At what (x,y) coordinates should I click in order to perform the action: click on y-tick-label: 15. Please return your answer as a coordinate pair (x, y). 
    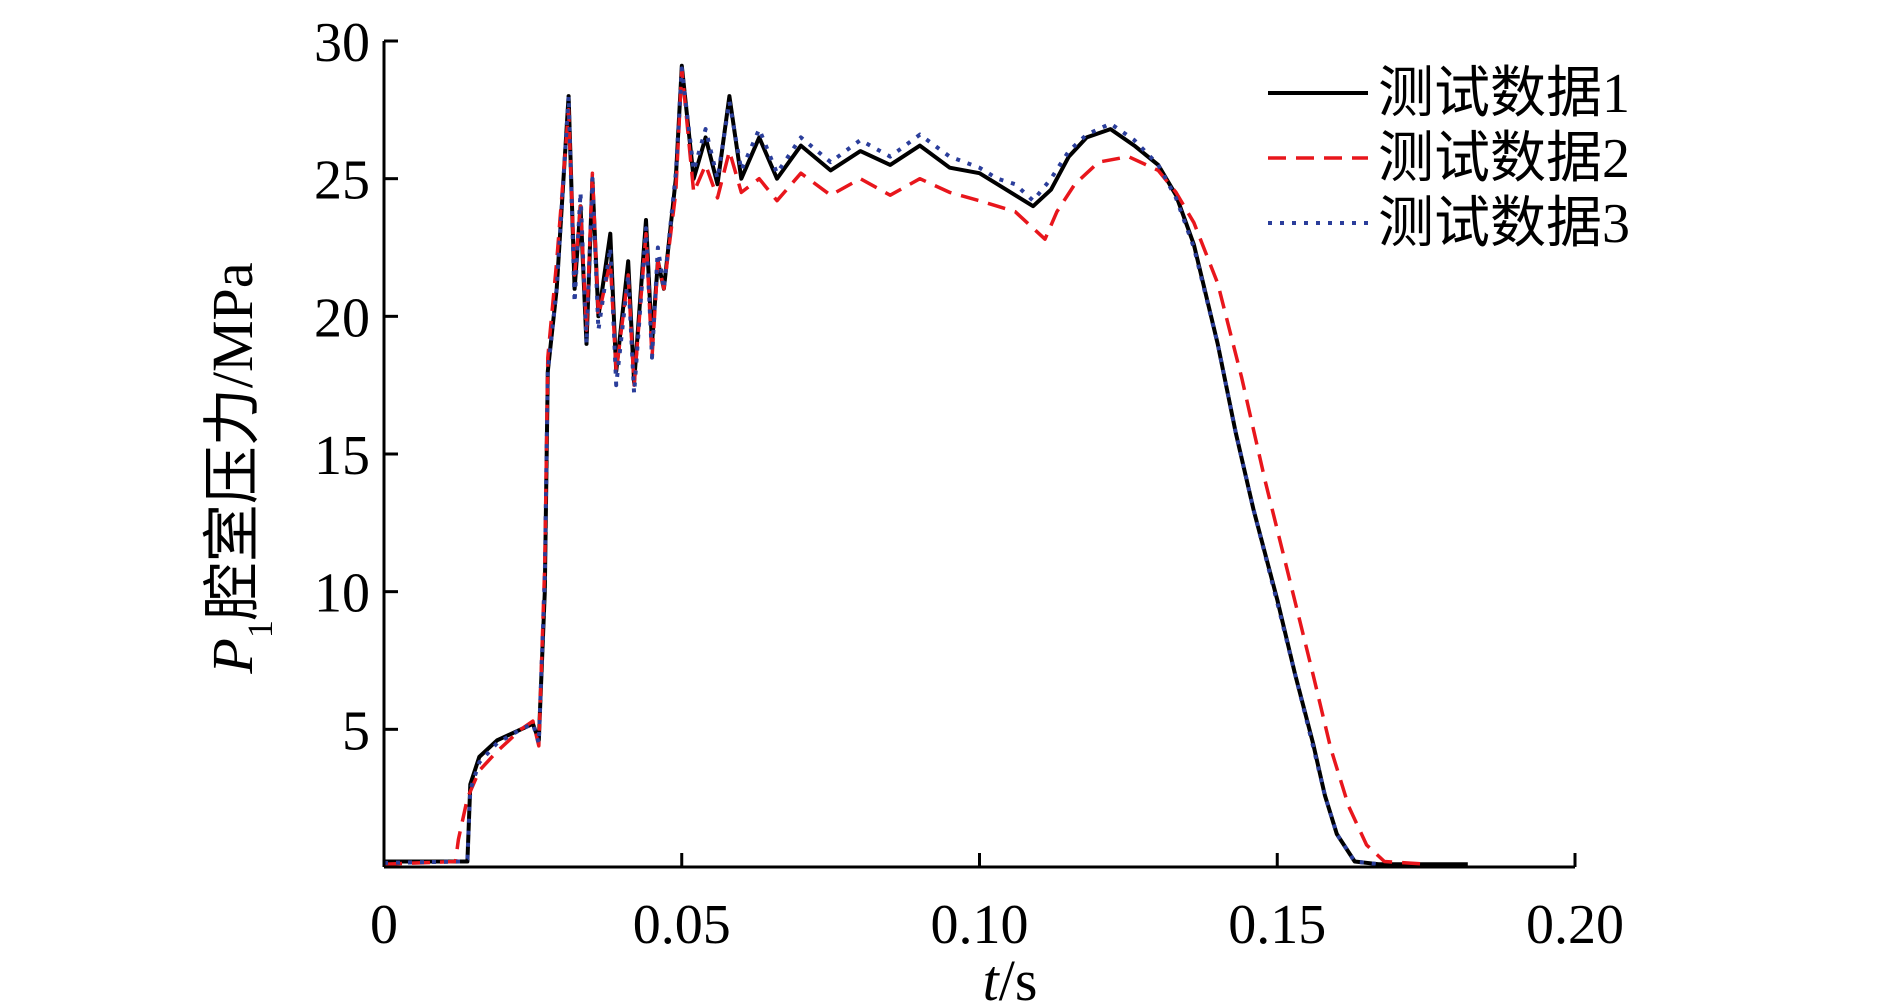
    Looking at the image, I should click on (342, 456).